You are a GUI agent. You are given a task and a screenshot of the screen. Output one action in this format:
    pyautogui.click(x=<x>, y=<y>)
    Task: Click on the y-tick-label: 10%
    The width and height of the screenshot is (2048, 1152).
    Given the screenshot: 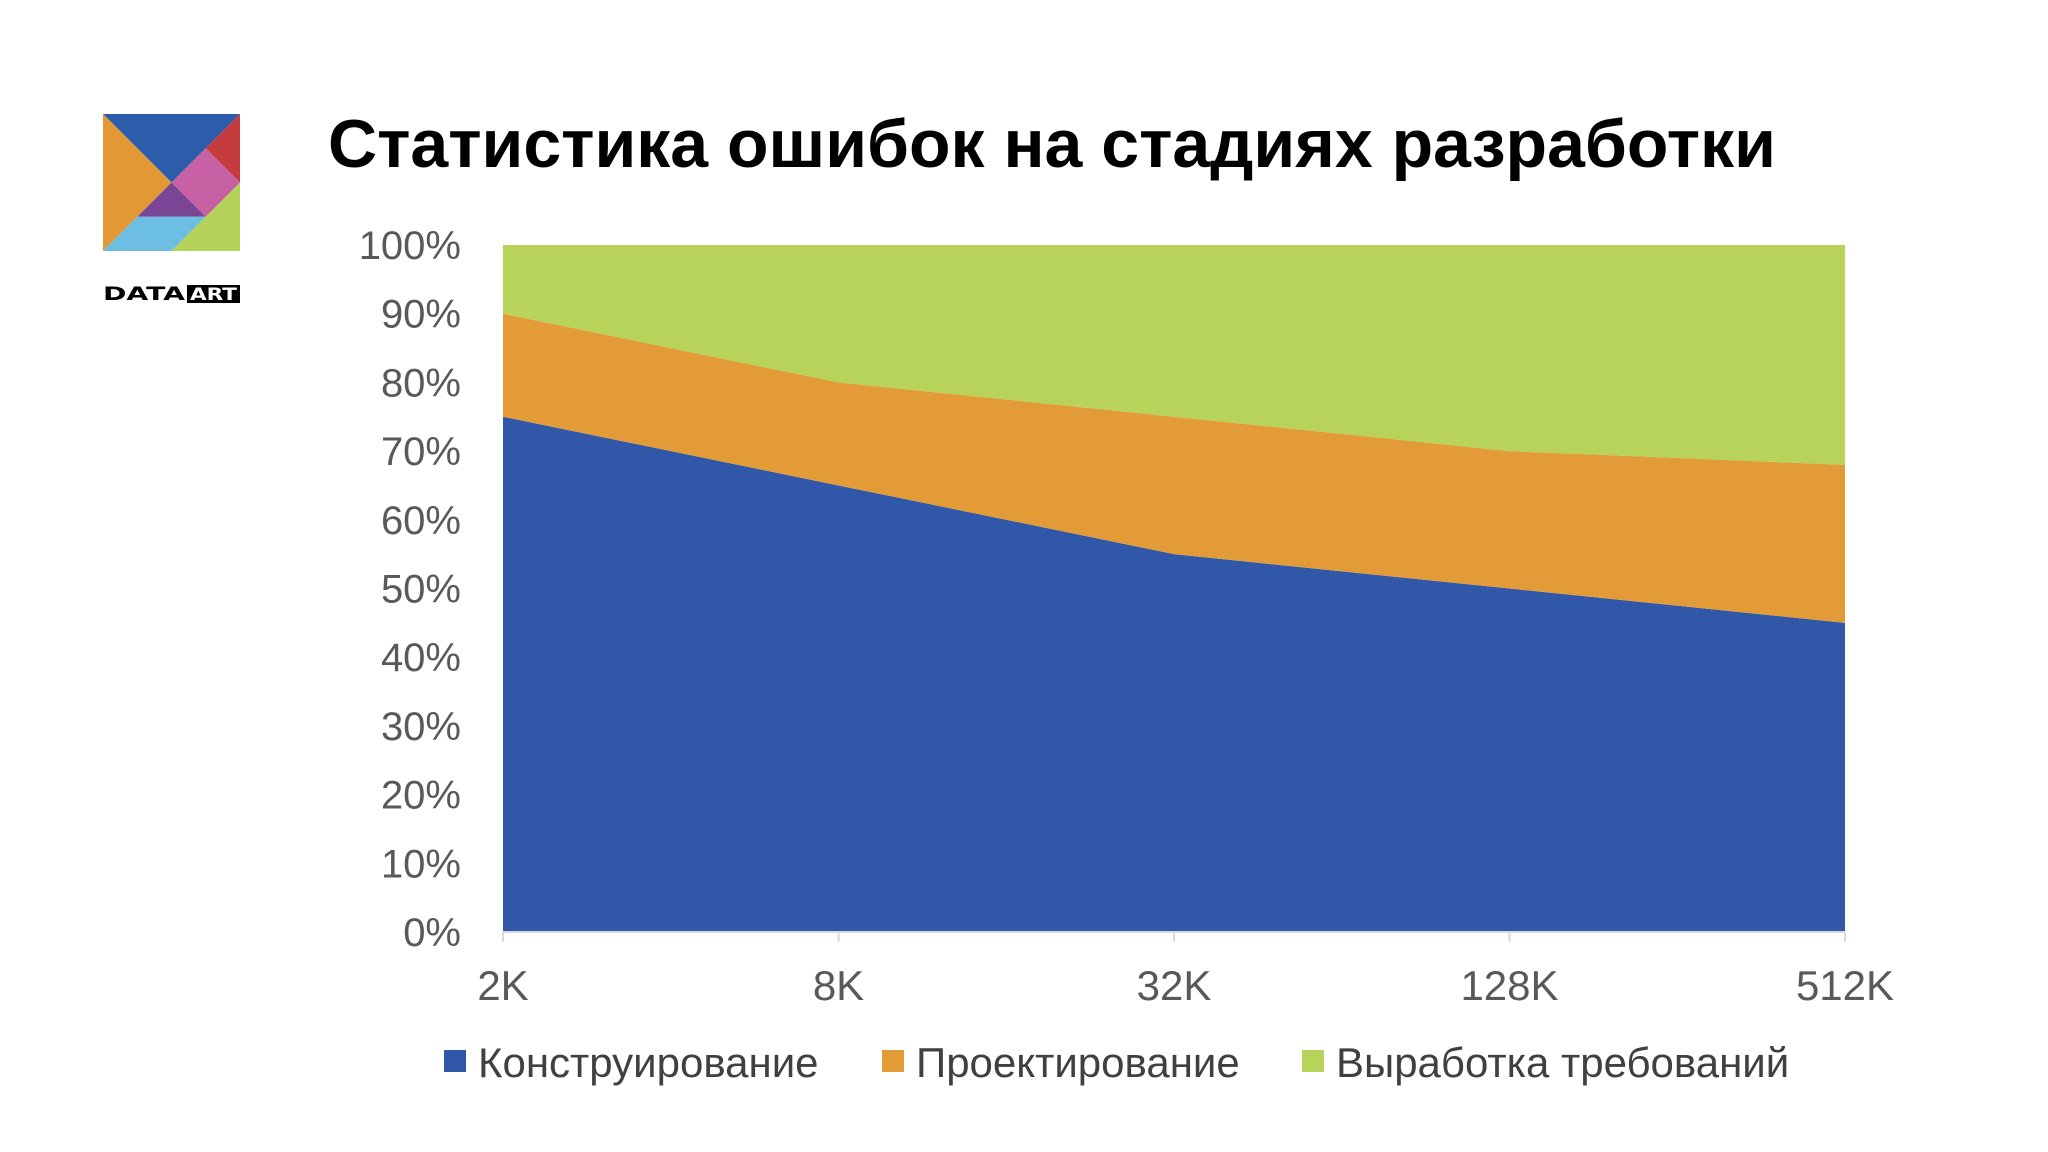 What is the action you would take?
    pyautogui.click(x=421, y=864)
    